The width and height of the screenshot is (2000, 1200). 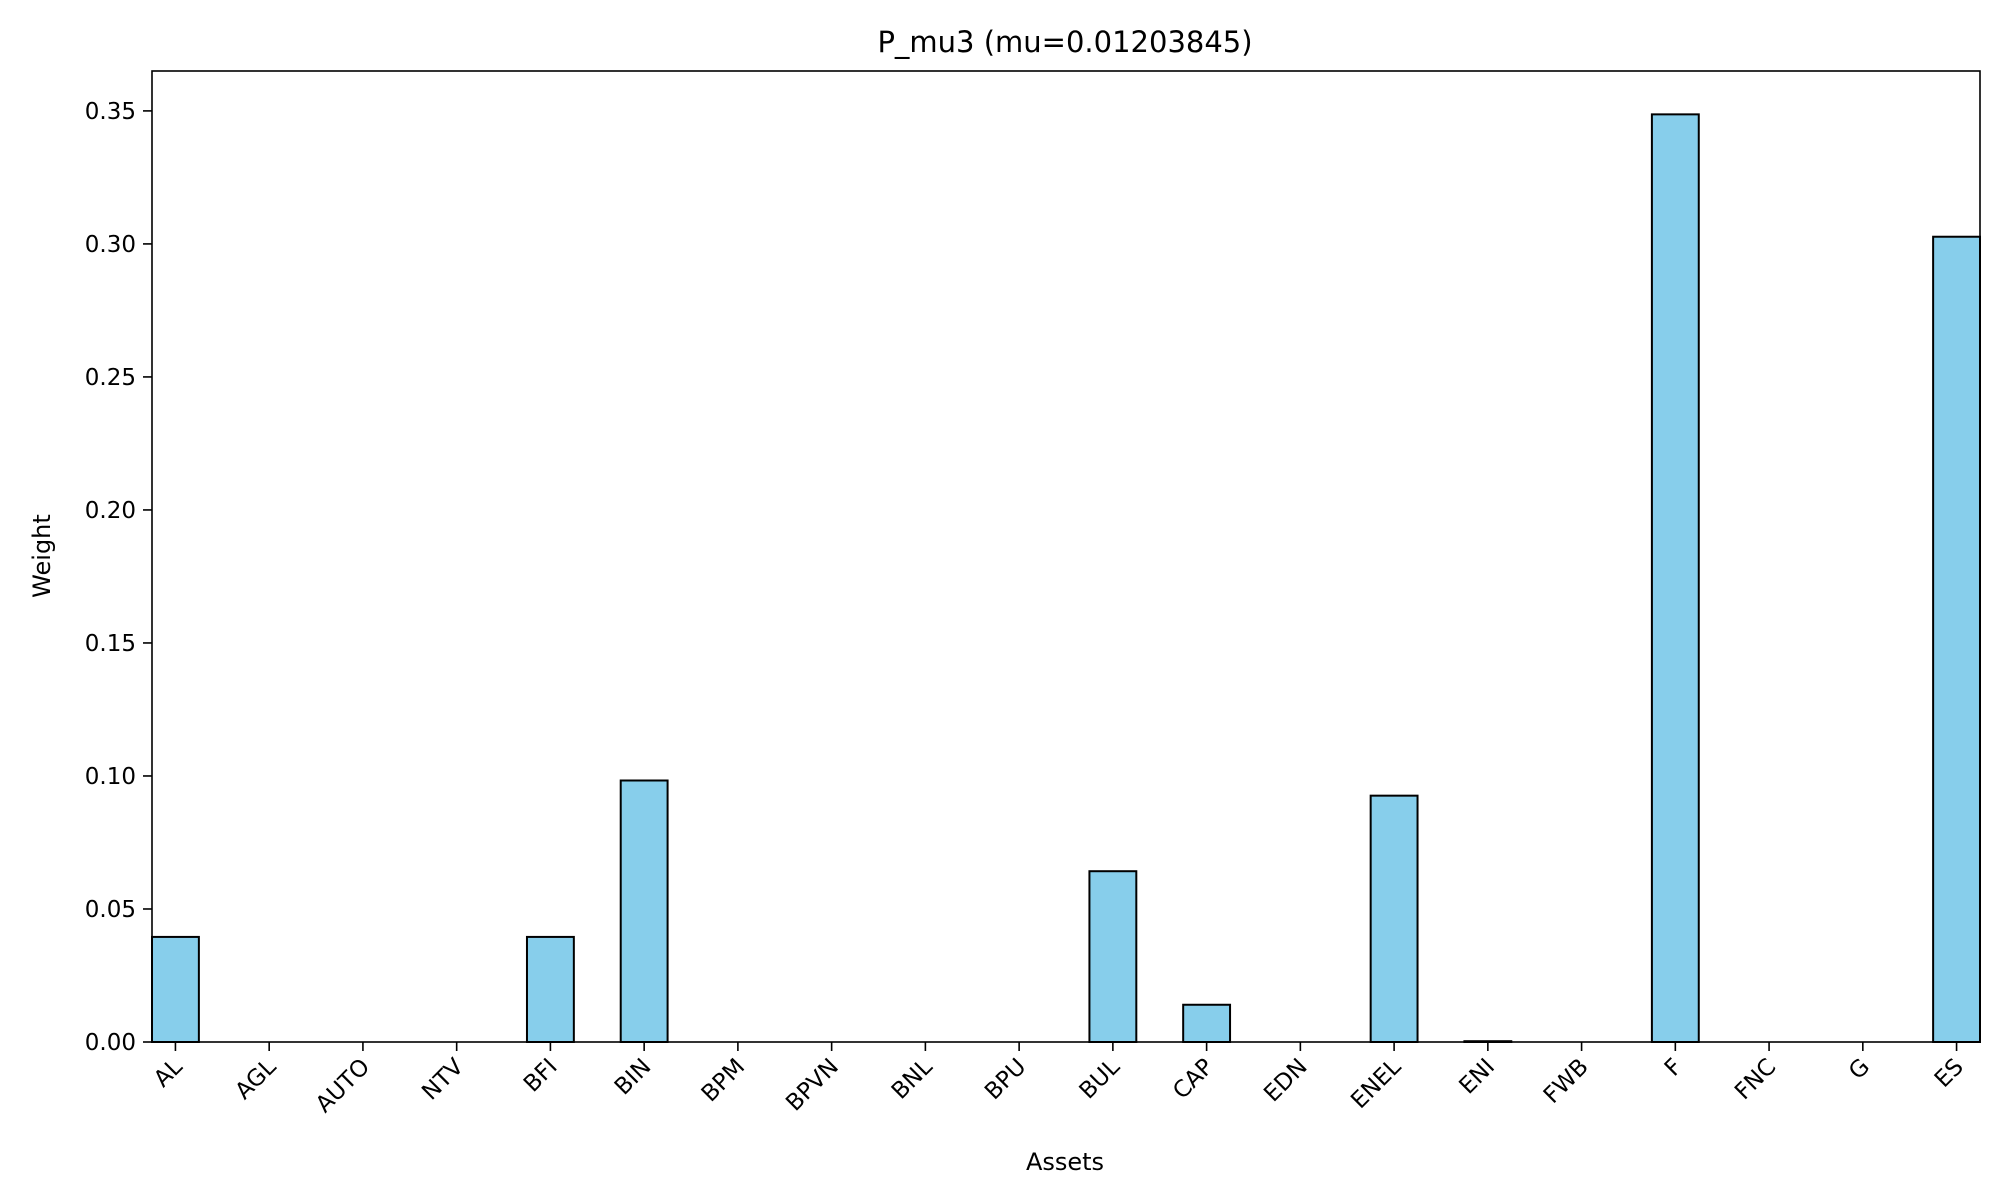 What do you see at coordinates (1755, 1079) in the screenshot?
I see `x-tick-label-fnc: FNC` at bounding box center [1755, 1079].